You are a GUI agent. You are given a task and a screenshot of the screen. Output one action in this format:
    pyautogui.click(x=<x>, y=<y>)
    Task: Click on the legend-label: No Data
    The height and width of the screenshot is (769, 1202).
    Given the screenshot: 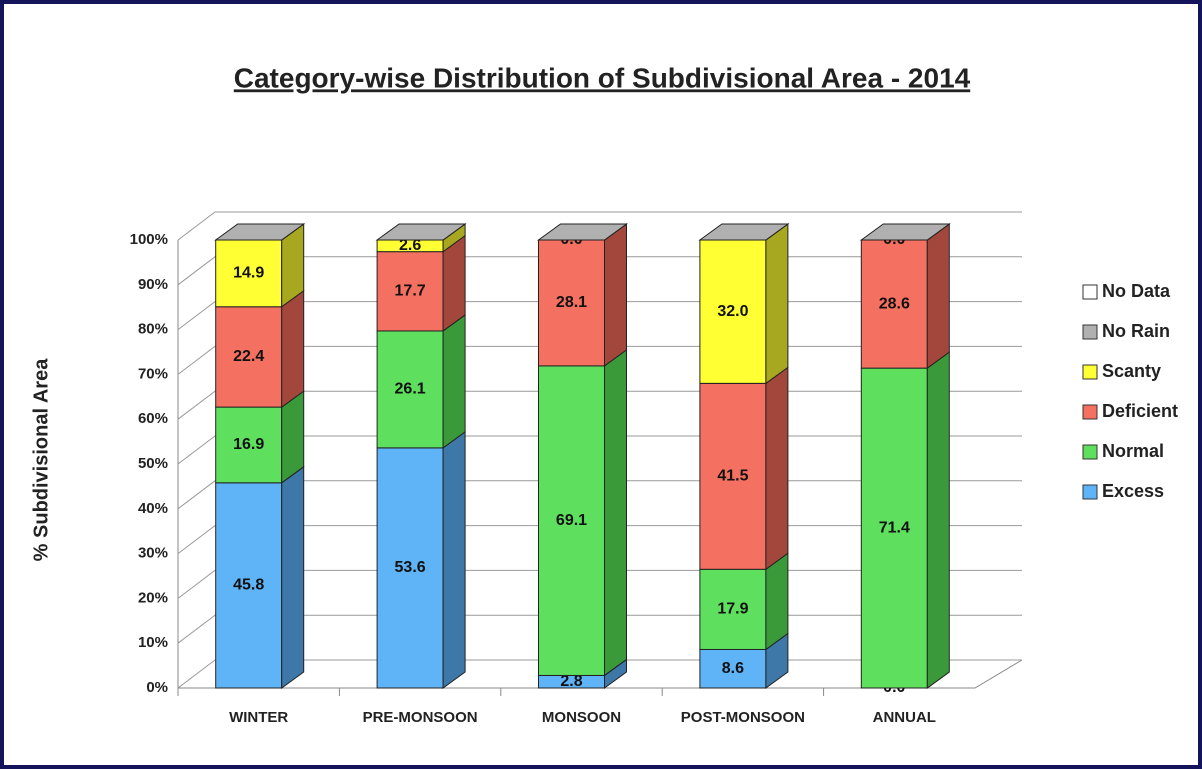 What is the action you would take?
    pyautogui.click(x=1136, y=291)
    